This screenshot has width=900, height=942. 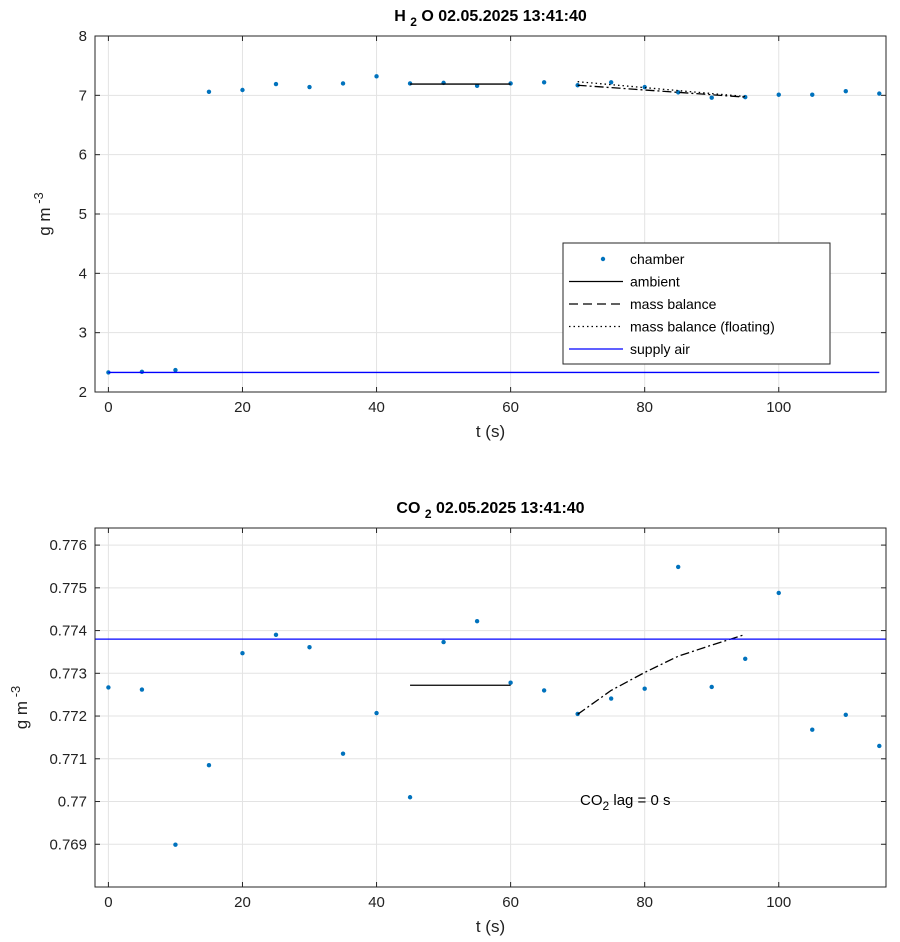 I want to click on legend-box, so click(x=696, y=303).